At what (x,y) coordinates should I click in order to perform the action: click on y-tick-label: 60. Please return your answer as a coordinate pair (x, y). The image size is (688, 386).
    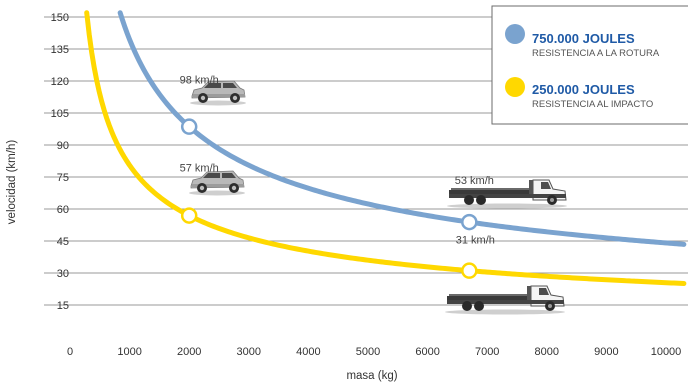
    Looking at the image, I should click on (63, 210).